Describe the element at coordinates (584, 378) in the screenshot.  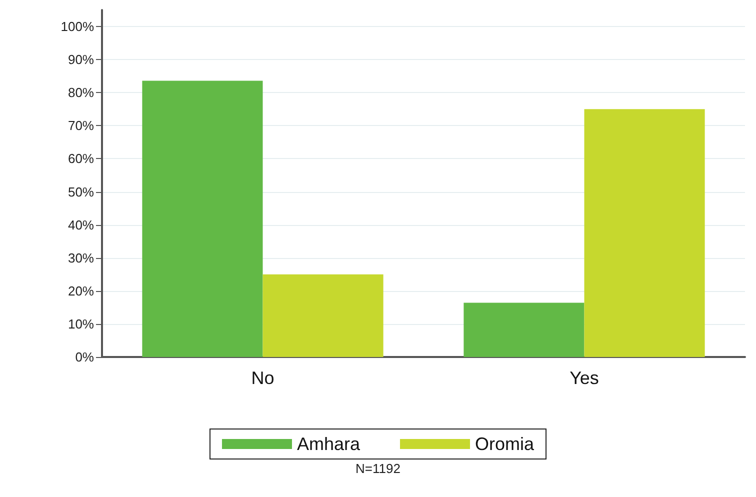
I see `x-tick-label: Yes` at that location.